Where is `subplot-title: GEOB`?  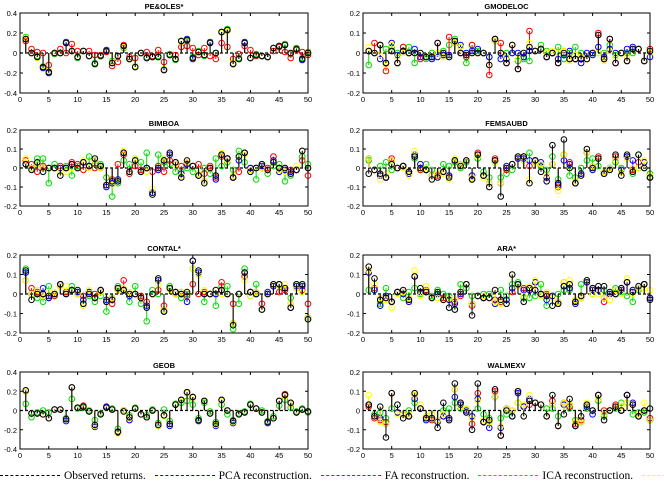 subplot-title: GEOB is located at coordinates (164, 365).